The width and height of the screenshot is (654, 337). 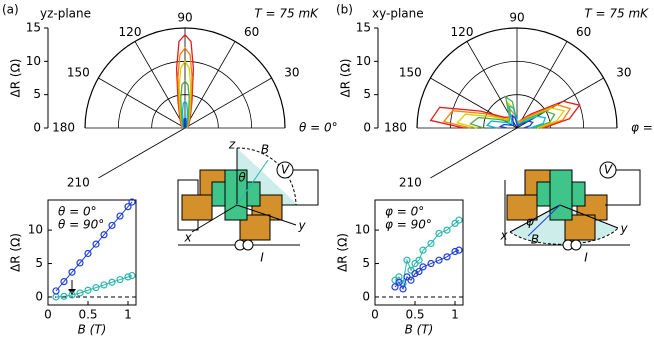 I want to click on legend-entry: θ = 90°, so click(x=81, y=225).